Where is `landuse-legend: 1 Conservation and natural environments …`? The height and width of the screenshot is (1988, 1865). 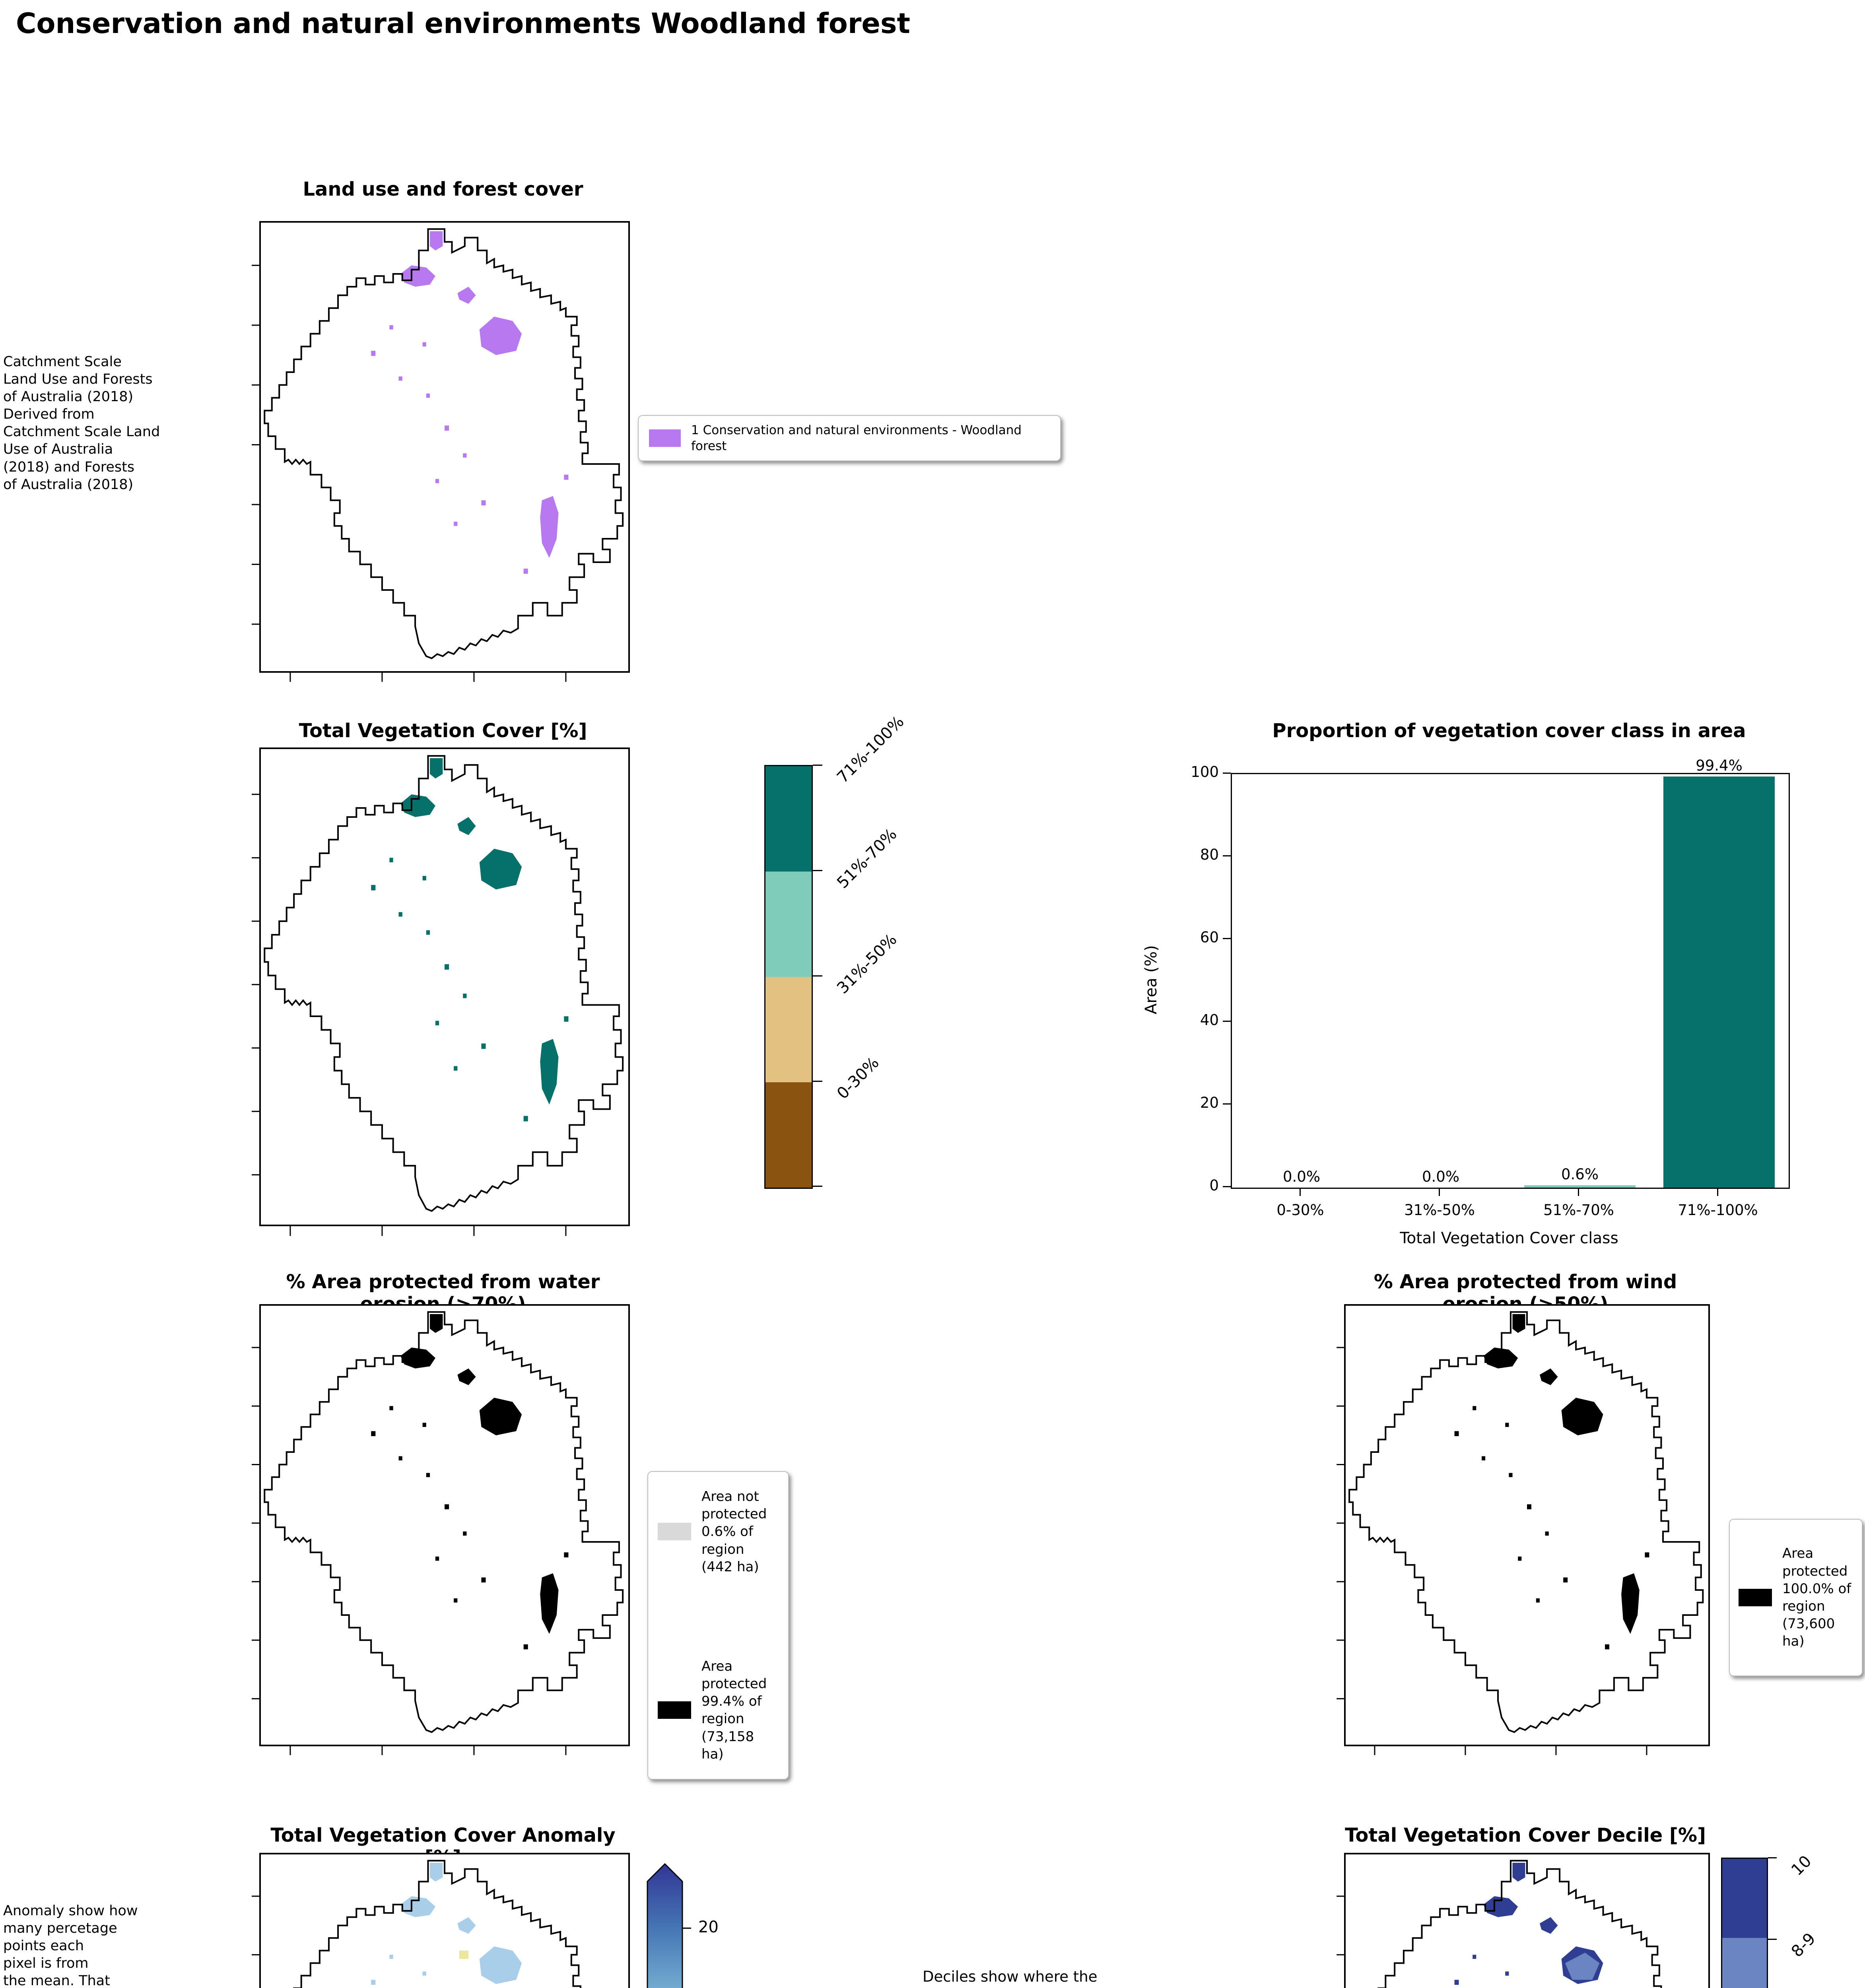 landuse-legend: 1 Conservation and natural environments … is located at coordinates (849, 438).